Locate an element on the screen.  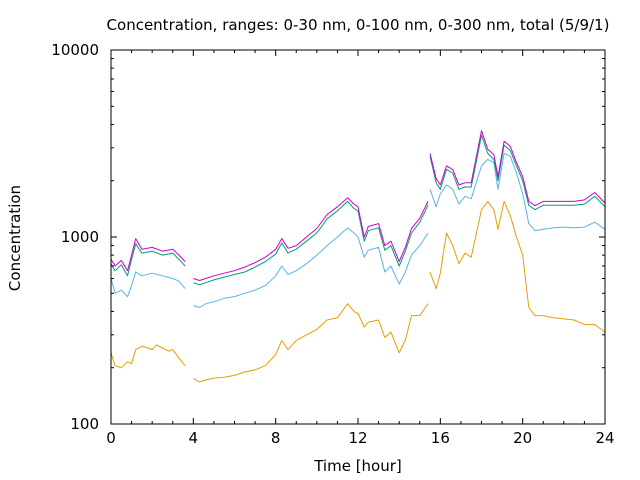
x-tick-label: 4 is located at coordinates (194, 438).